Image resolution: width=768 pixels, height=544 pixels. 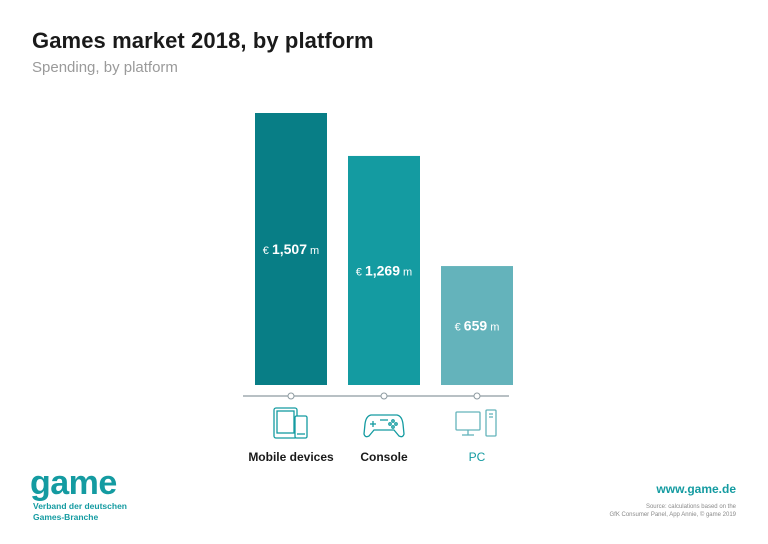 I want to click on chart-title: Games market 2018, by platform, so click(x=203, y=40).